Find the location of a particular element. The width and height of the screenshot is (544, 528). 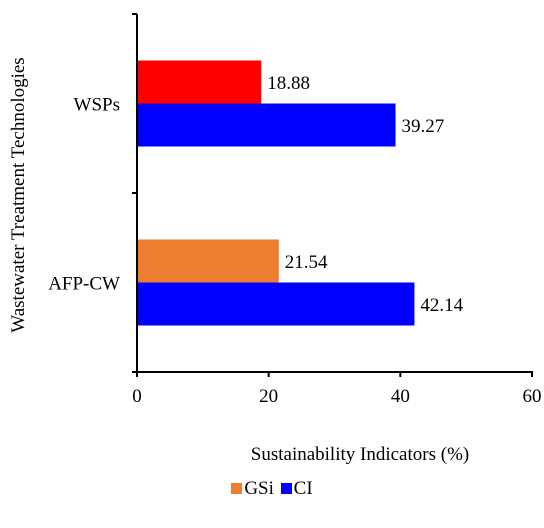

legend-swatch-gsi is located at coordinates (237, 488).